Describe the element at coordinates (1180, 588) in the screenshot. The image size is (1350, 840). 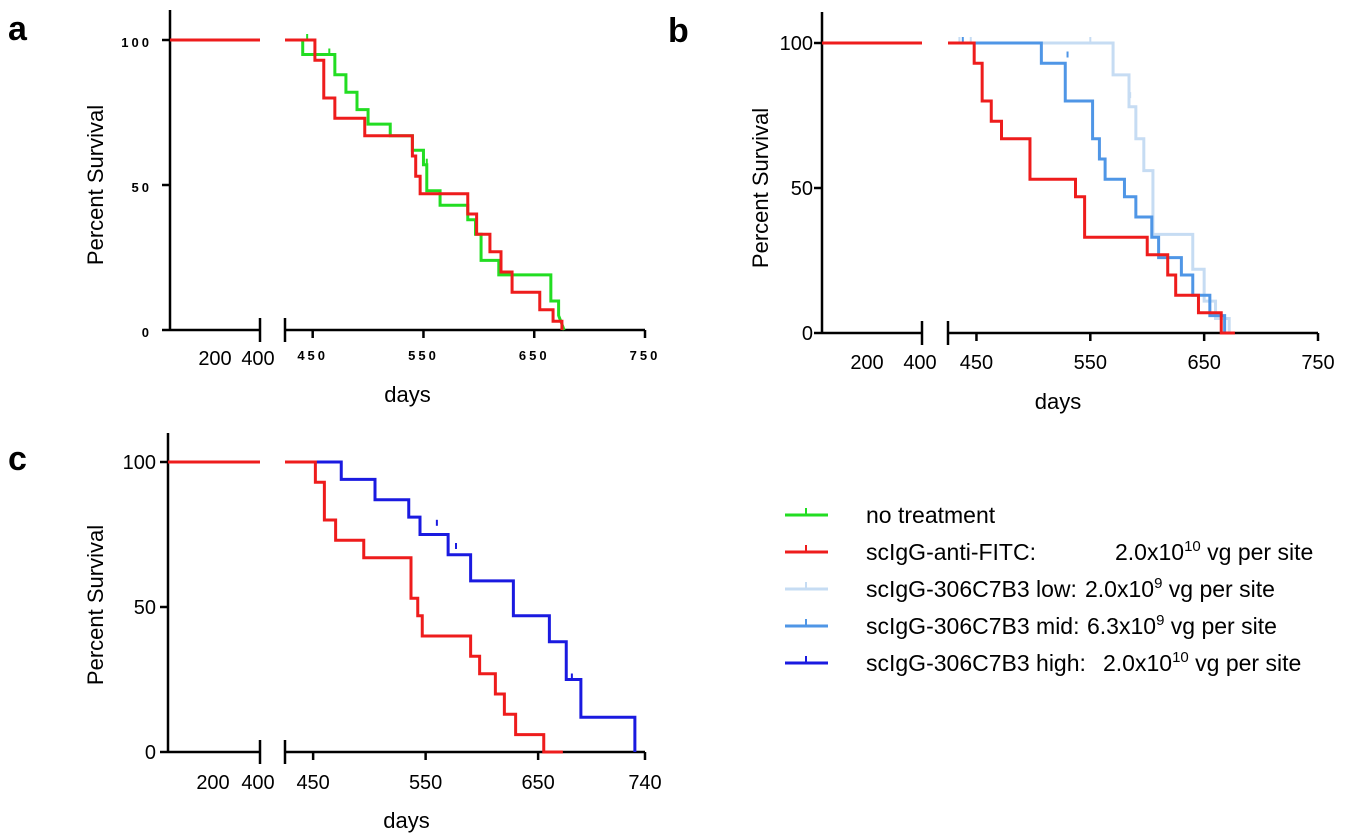
I see `legend-dose: 2.0x109 vg per site` at that location.